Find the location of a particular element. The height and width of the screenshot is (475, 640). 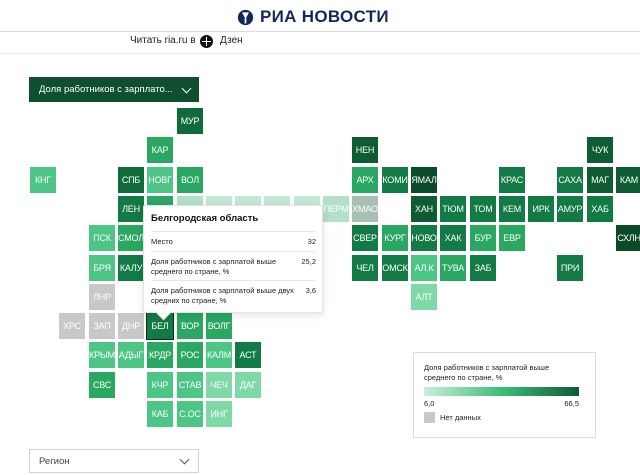

region-tile-крдр: КРДР is located at coordinates (160, 355).